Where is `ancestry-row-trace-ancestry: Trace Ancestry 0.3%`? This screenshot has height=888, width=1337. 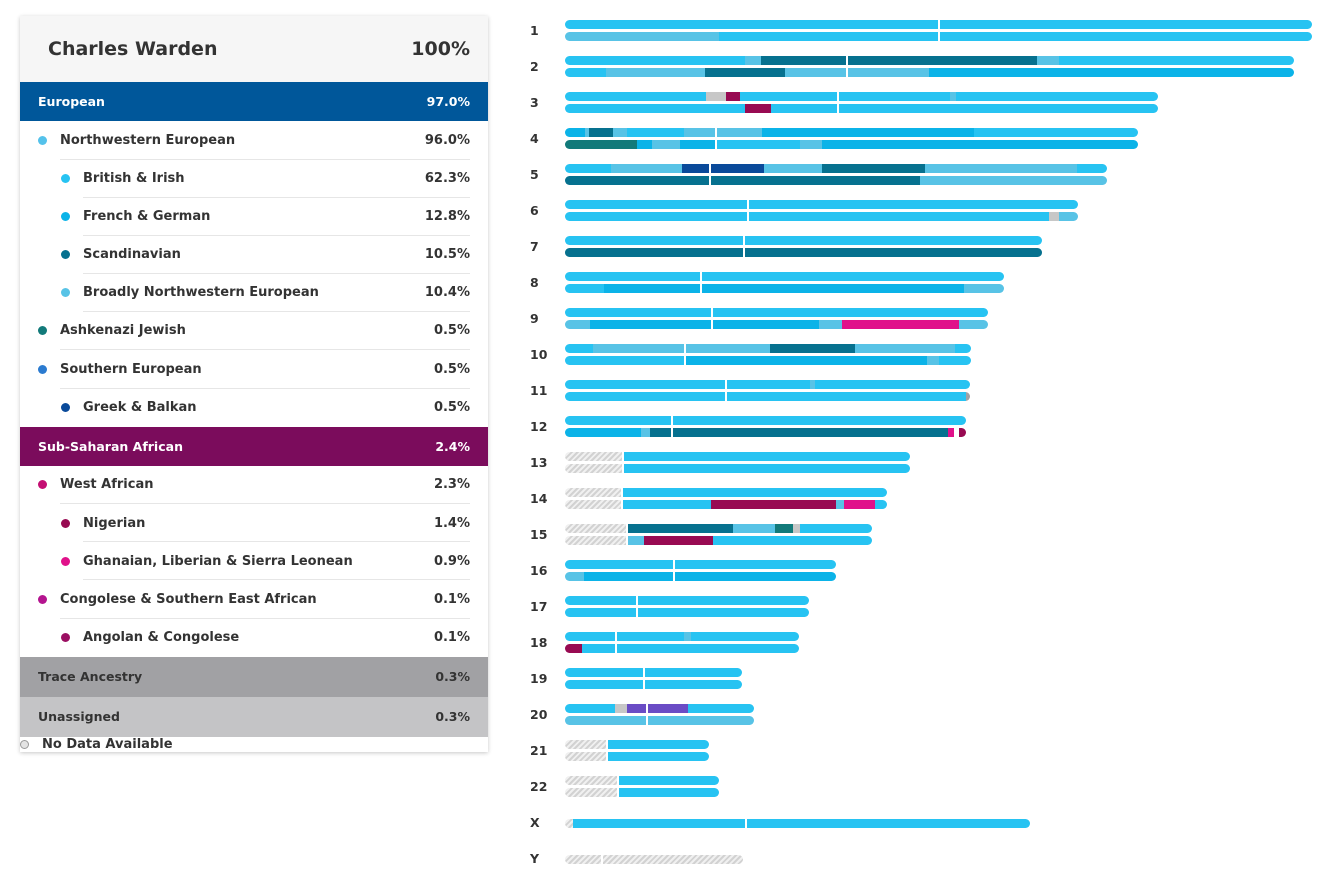
ancestry-row-trace-ancestry: Trace Ancestry 0.3% is located at coordinates (254, 676).